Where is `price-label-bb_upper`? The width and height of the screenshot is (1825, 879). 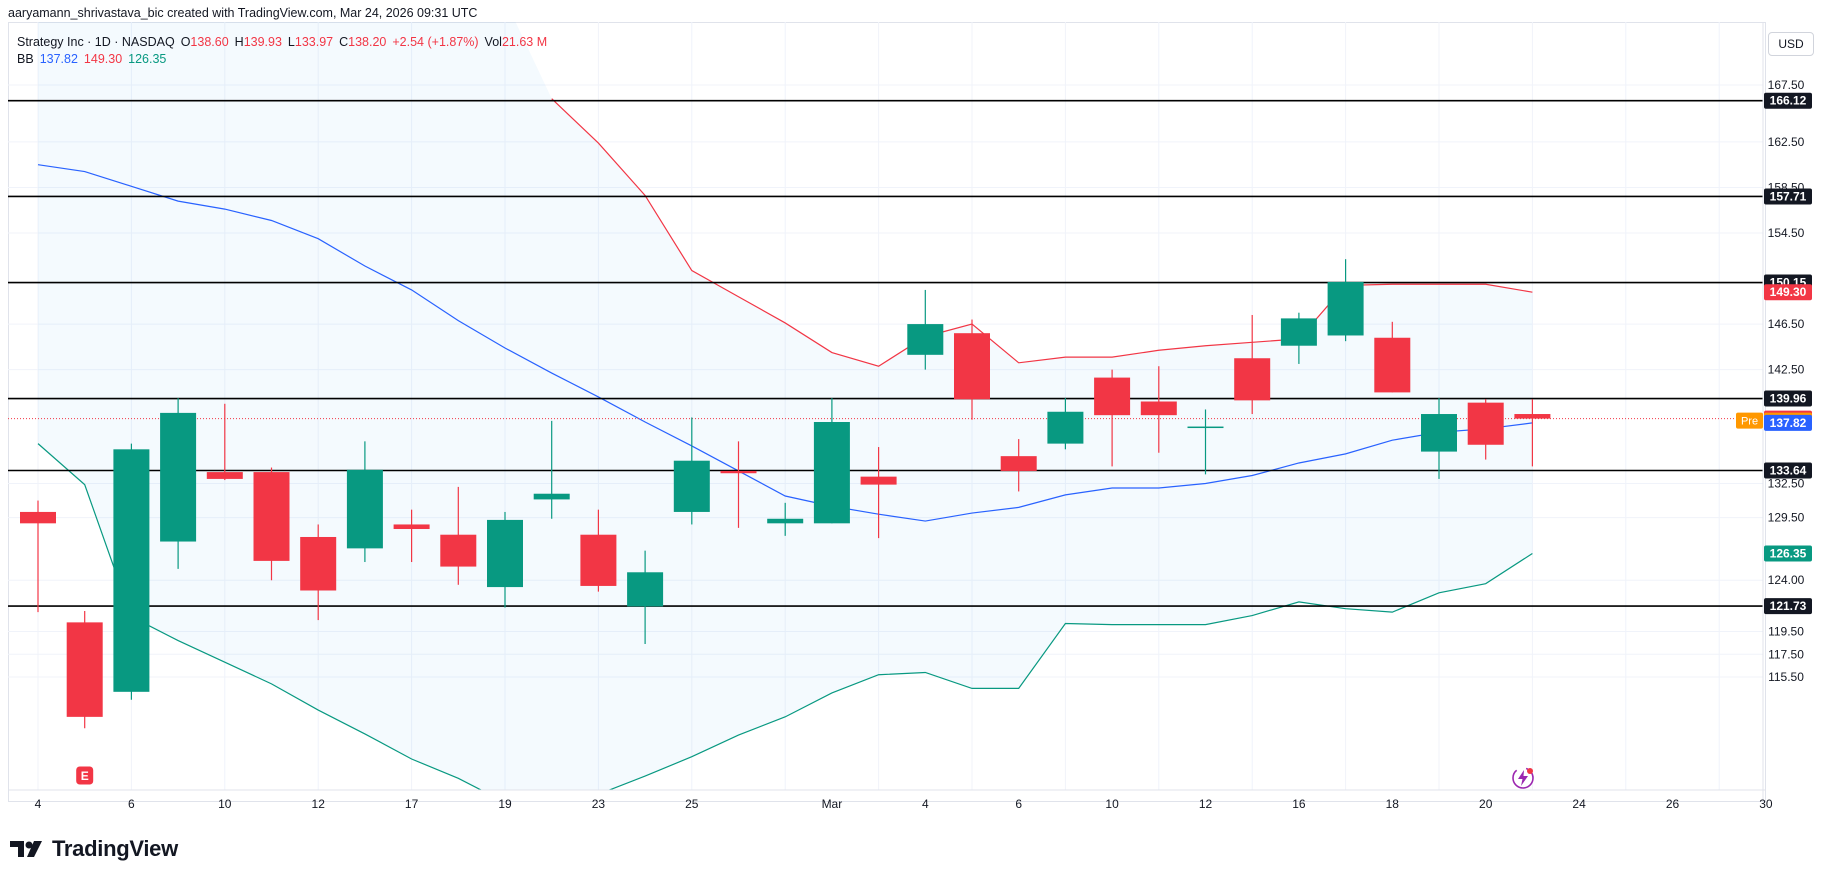
price-label-bb_upper is located at coordinates (1788, 292).